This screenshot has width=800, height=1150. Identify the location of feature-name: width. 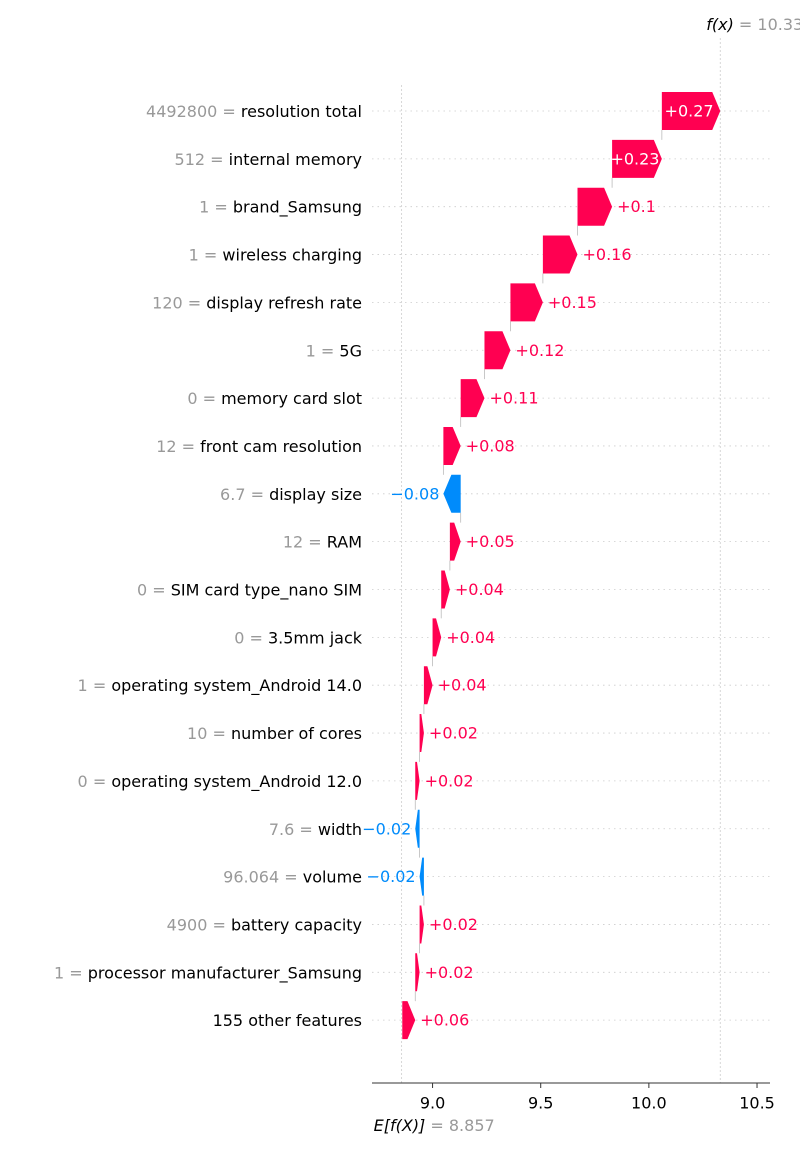
(340, 828).